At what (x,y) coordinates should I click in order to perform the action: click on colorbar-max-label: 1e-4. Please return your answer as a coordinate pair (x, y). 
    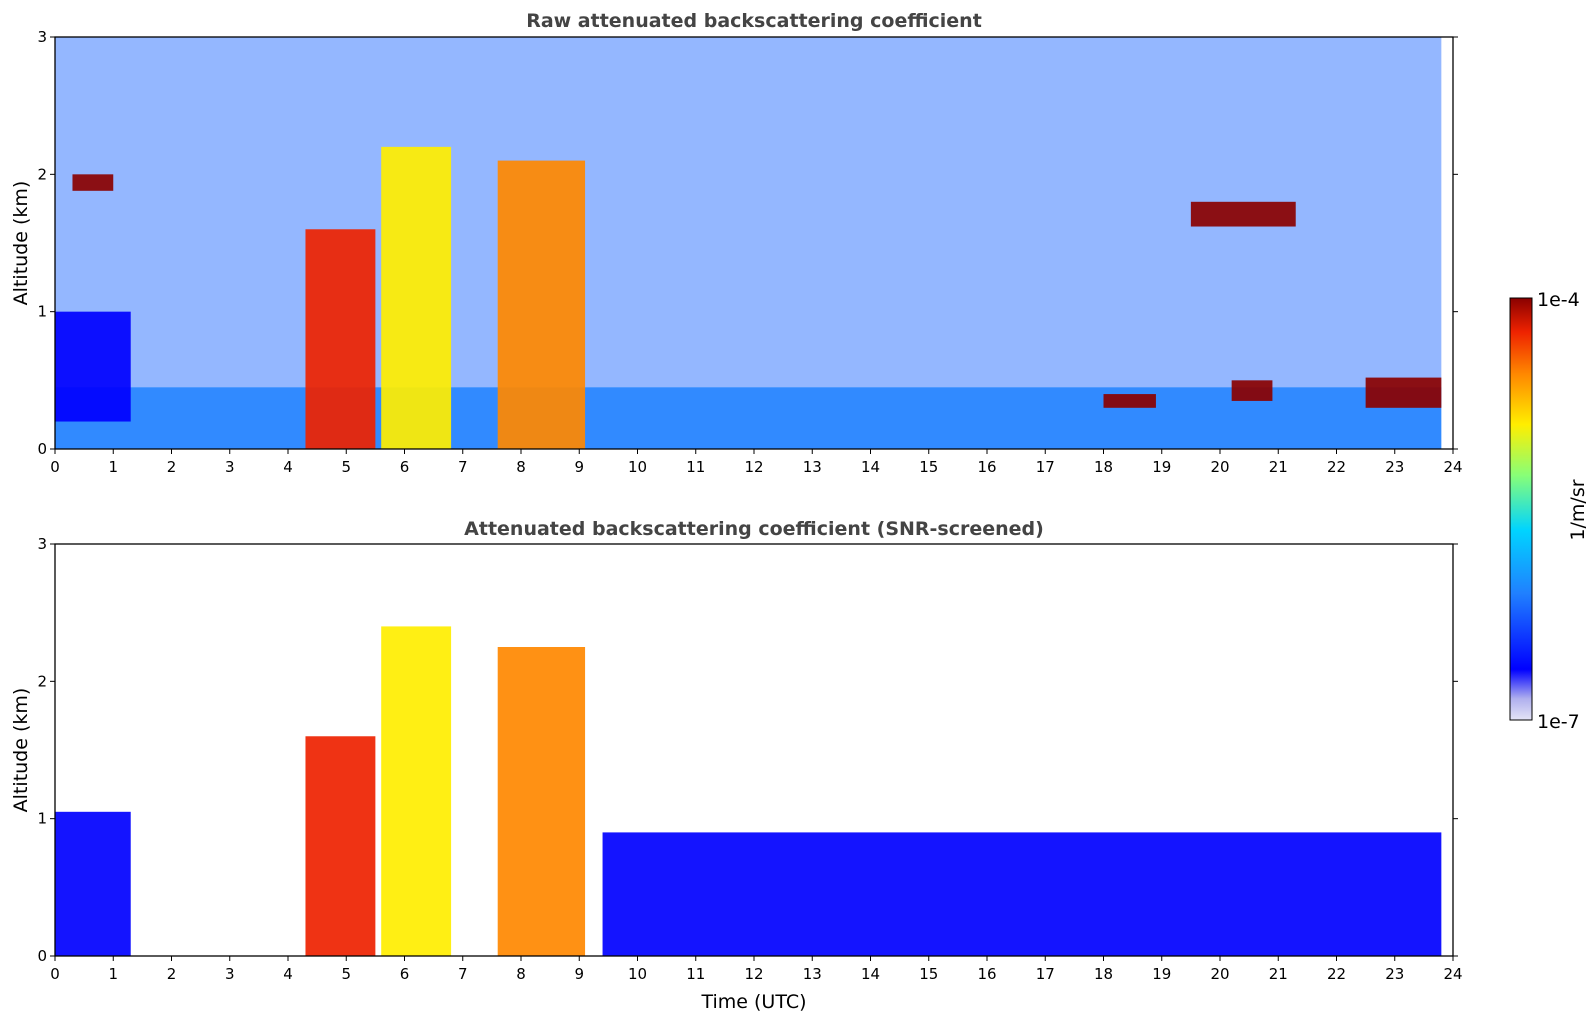
    Looking at the image, I should click on (1558, 300).